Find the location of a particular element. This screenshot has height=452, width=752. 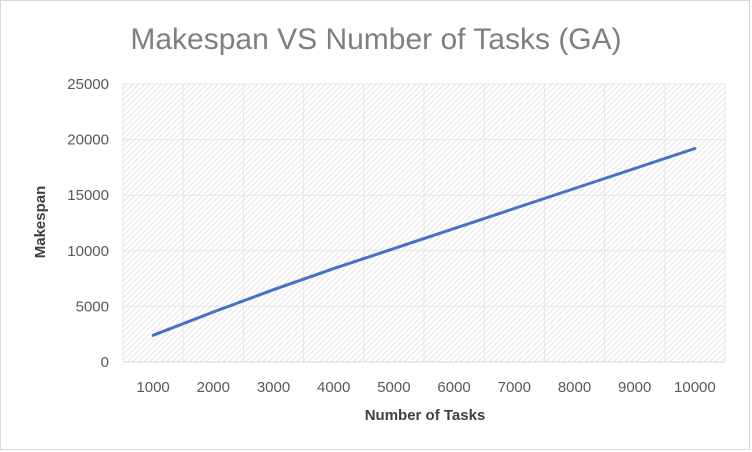

x-tick-label: 6000 is located at coordinates (453, 387).